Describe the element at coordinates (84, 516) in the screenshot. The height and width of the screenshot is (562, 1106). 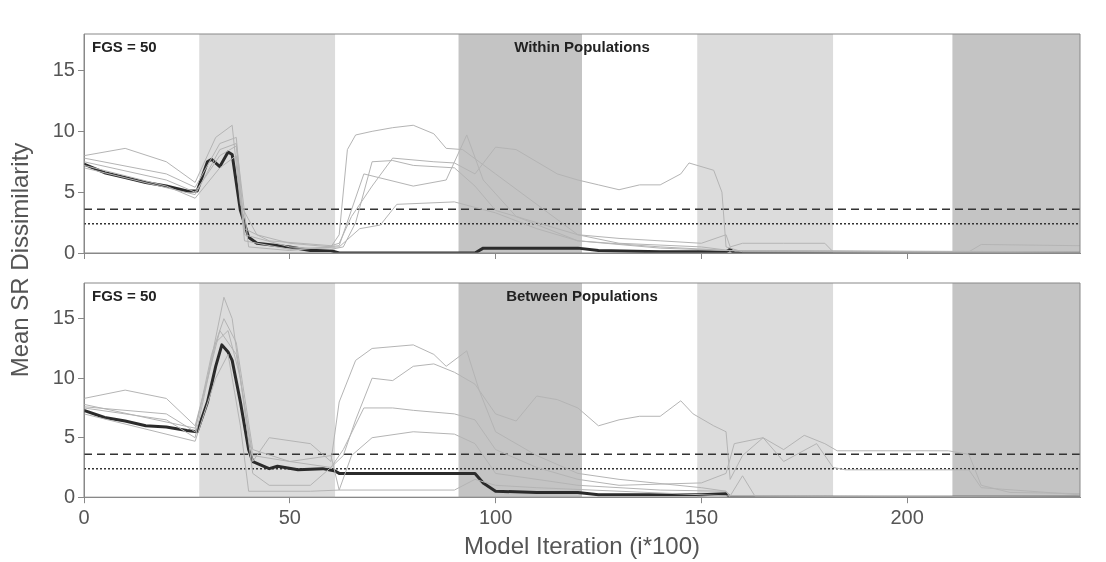
I see `x-tick-label: 0` at that location.